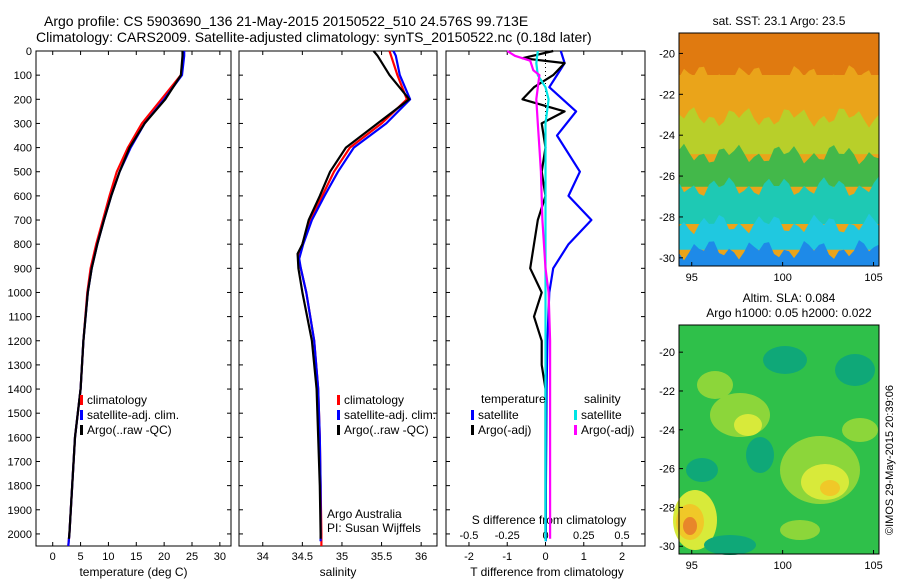 Image resolution: width=900 pixels, height=580 pixels. What do you see at coordinates (342, 557) in the screenshot?
I see `salinity-tick-label: 35` at bounding box center [342, 557].